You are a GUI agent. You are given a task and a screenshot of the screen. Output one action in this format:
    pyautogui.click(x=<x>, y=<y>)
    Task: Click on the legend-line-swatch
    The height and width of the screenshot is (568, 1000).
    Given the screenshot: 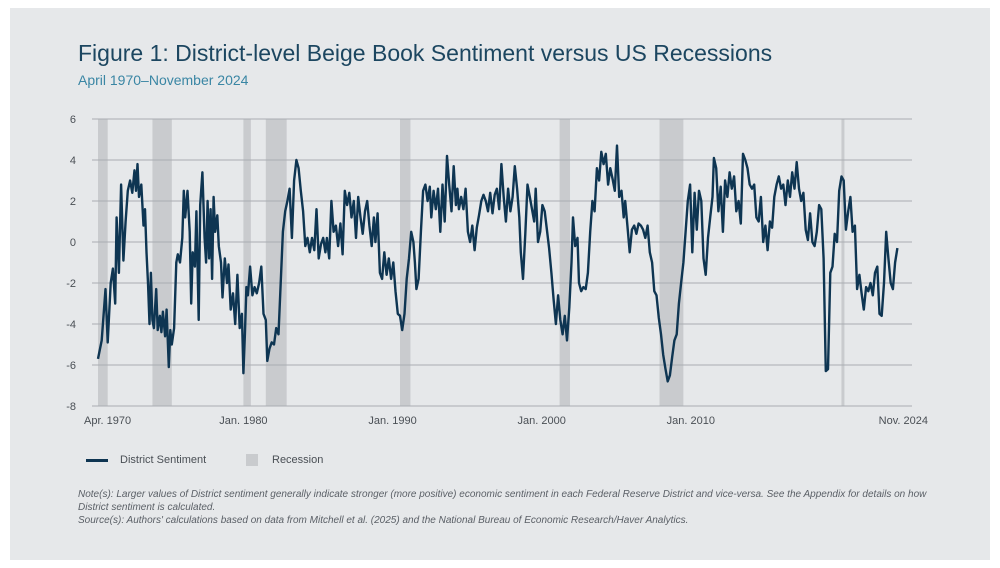 What is the action you would take?
    pyautogui.click(x=97, y=460)
    